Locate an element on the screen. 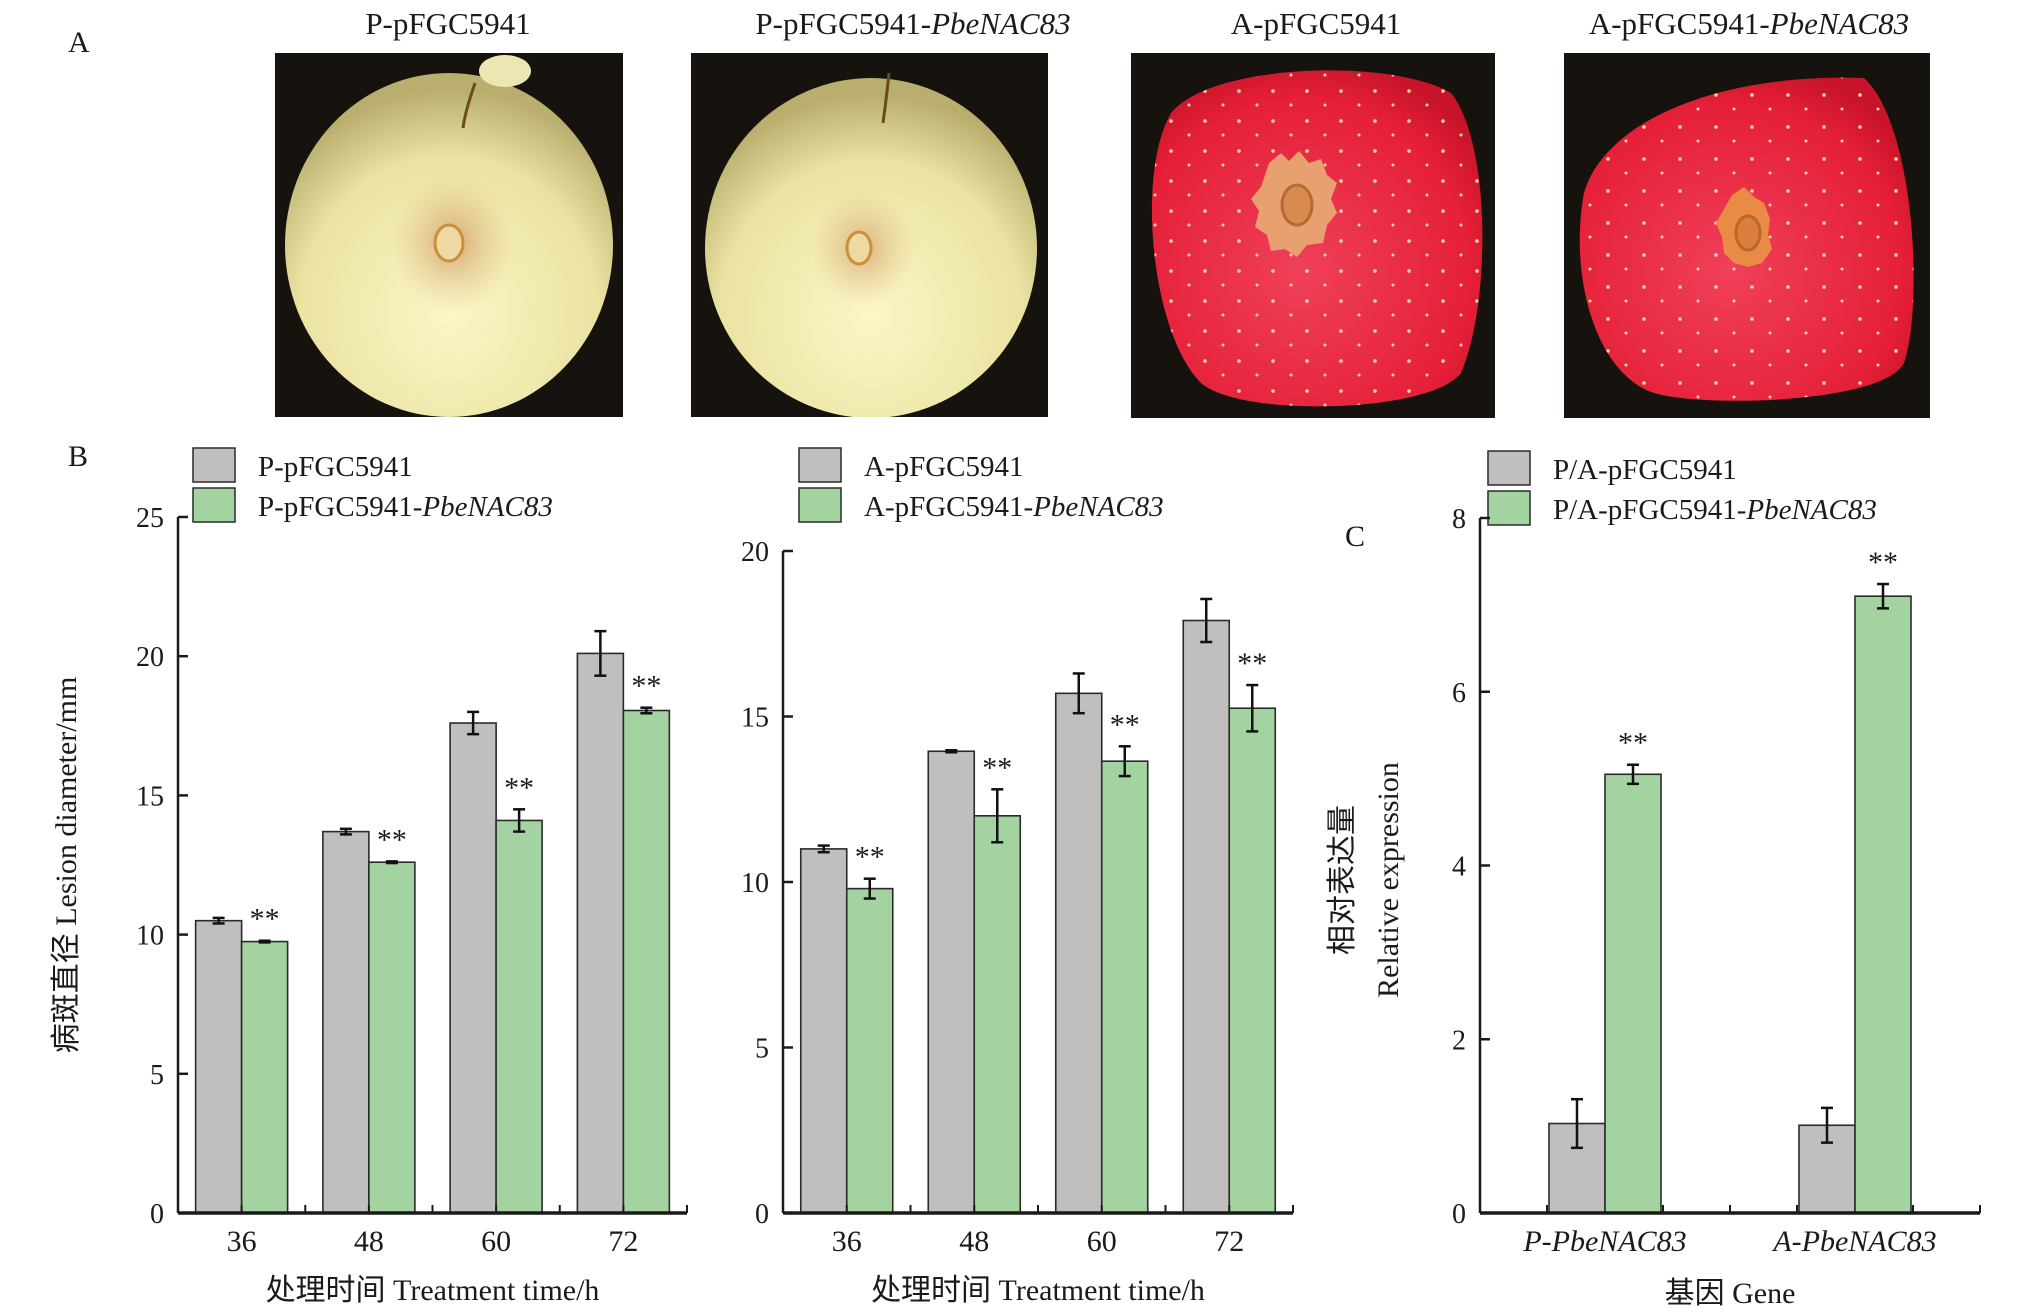 The image size is (2018, 1313). y-tick-label: 25 is located at coordinates (150, 518).